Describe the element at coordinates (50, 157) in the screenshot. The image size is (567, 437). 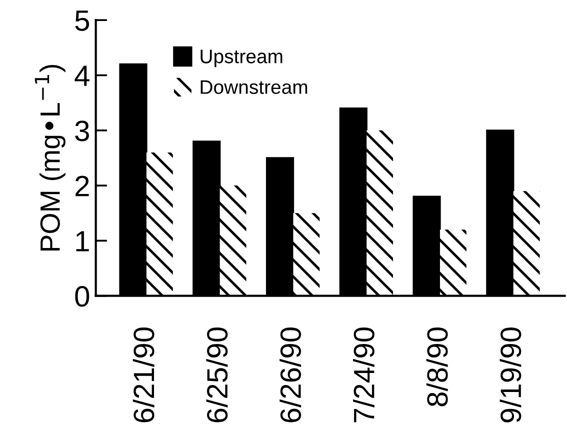
I see `y-axis-title: POM (mg•L$^{−1}$)` at that location.